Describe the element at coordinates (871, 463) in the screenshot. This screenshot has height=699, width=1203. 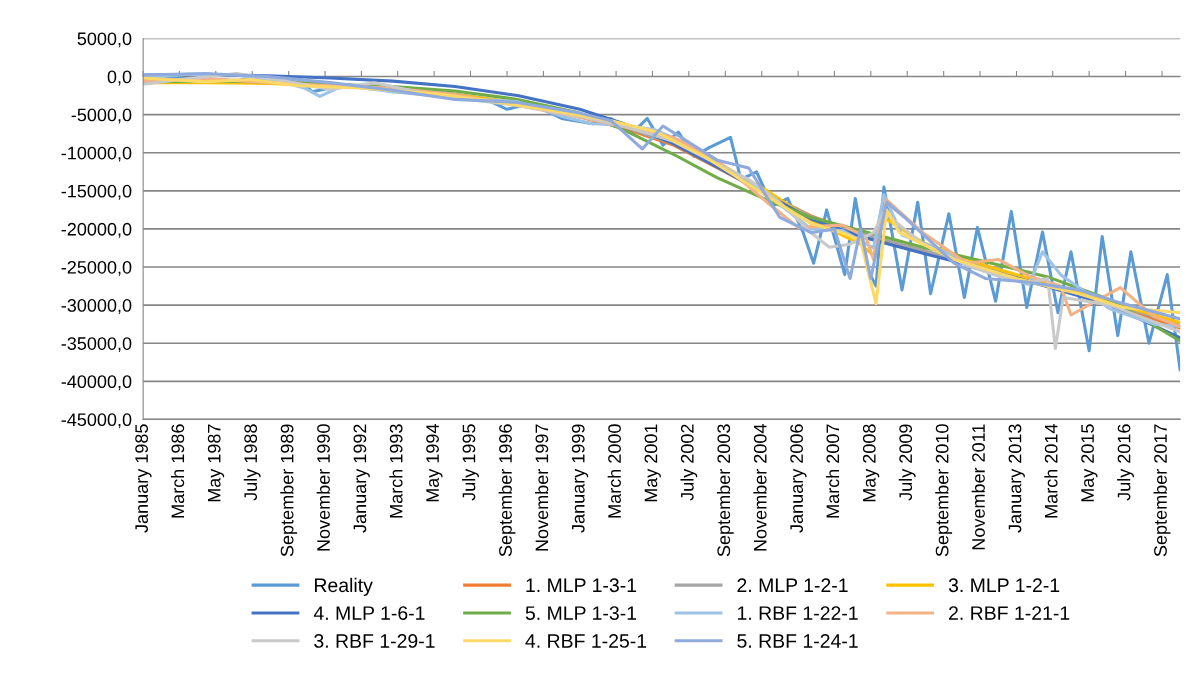
I see `x-tick-label: May 2008` at that location.